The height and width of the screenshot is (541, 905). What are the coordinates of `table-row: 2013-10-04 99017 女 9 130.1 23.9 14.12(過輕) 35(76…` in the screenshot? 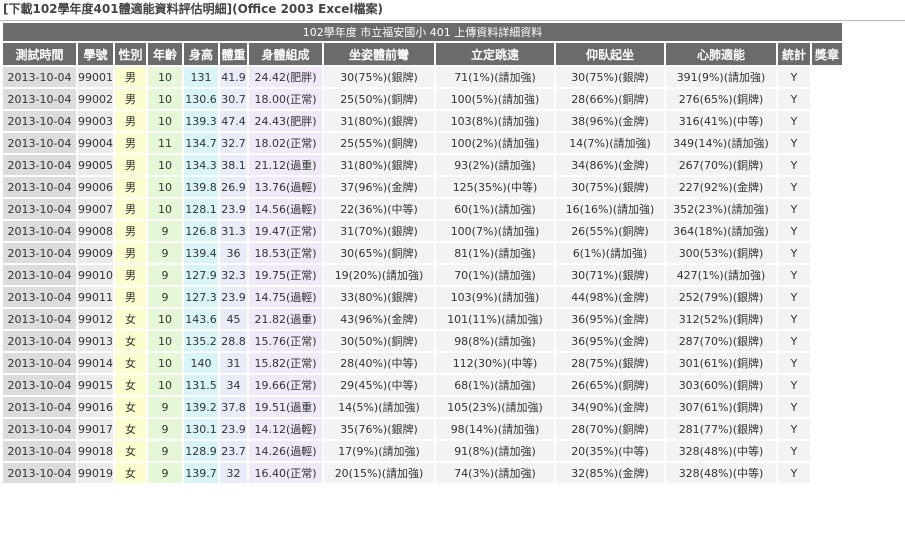 It's located at (422, 429).